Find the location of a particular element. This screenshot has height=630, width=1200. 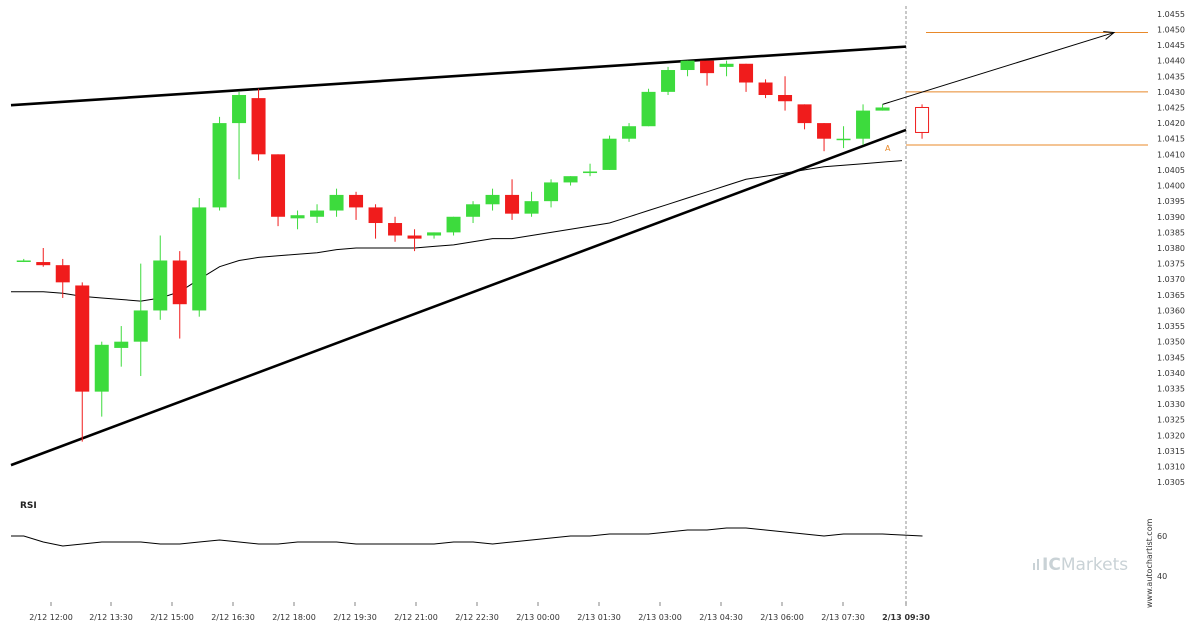

rsi-axis: 60 40 is located at coordinates (1162, 556).